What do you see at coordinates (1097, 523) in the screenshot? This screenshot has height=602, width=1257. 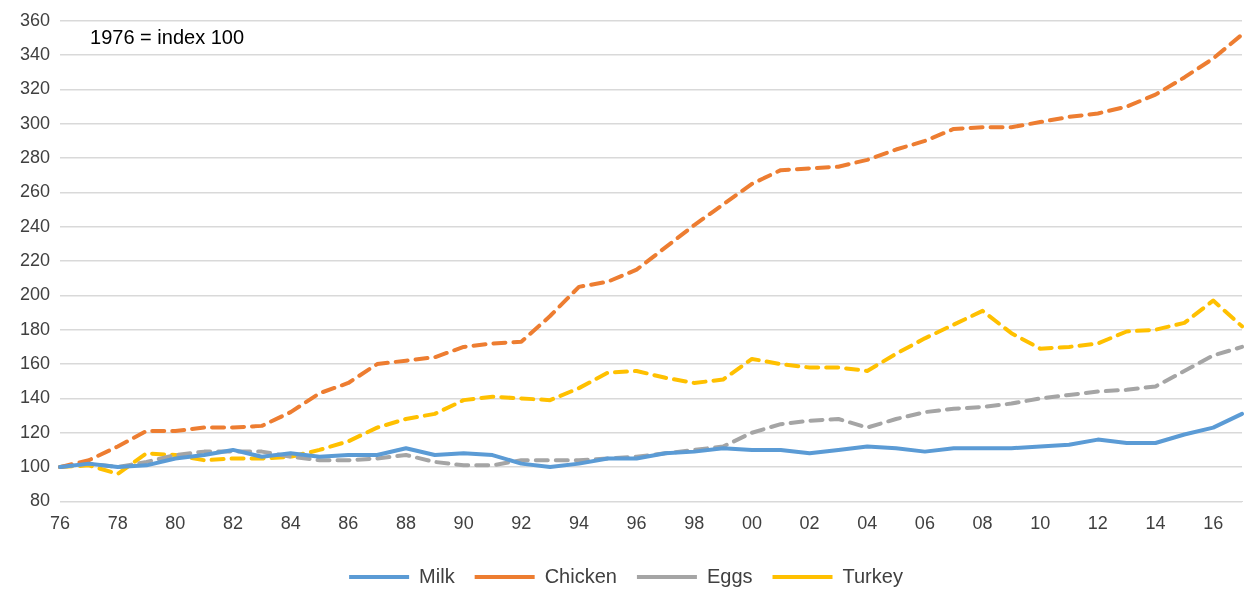 I see `x-tick-label: 12` at bounding box center [1097, 523].